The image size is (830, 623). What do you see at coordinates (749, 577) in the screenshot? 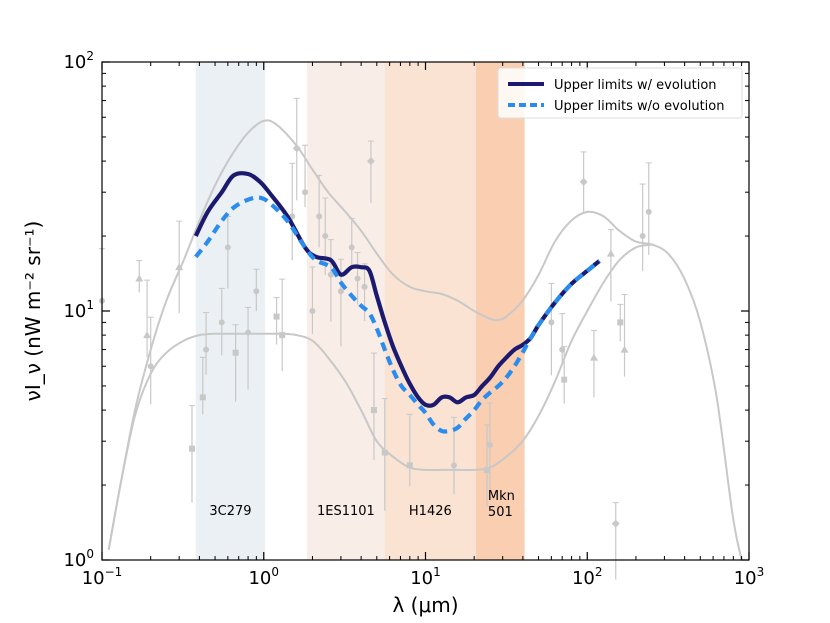
I see `x-tick-label: 10³` at bounding box center [749, 577].